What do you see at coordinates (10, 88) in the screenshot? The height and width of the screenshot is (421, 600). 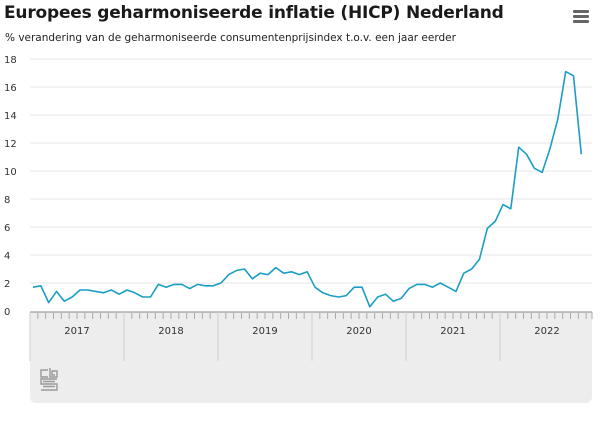 I see `y-tick-label: 16` at bounding box center [10, 88].